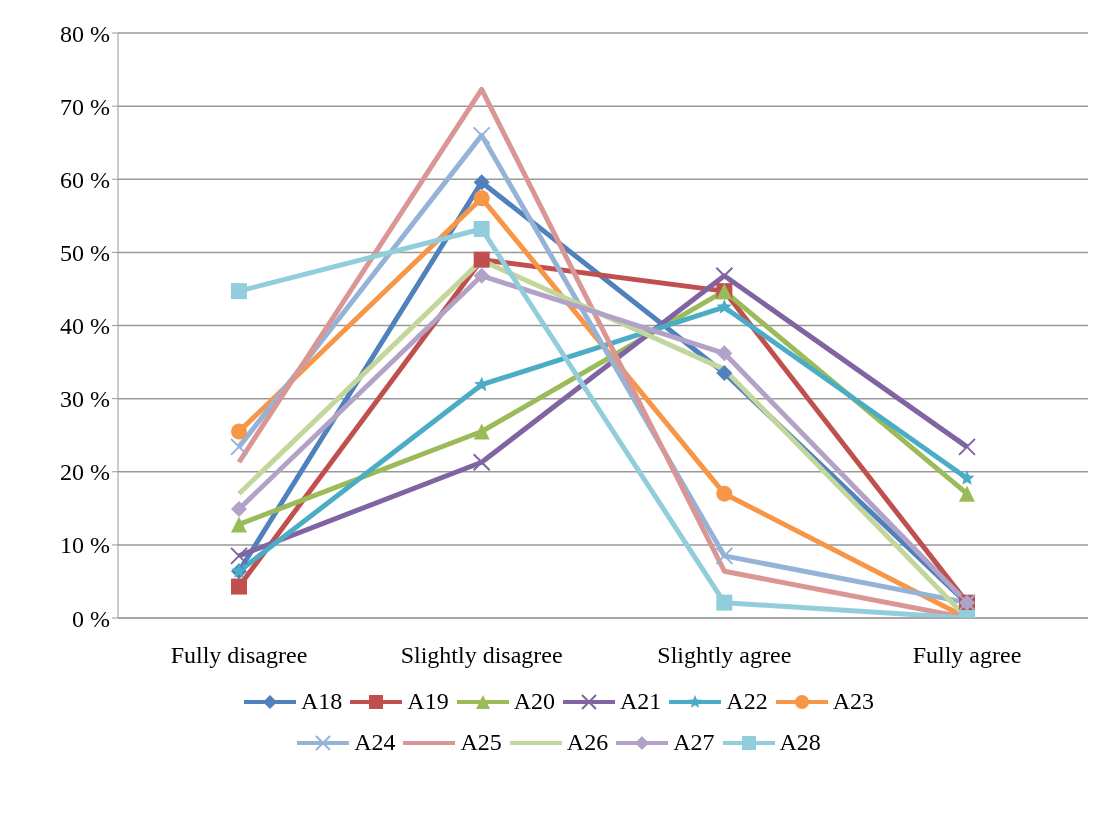 The height and width of the screenshot is (821, 1120). What do you see at coordinates (800, 742) in the screenshot?
I see `legend-label: A28` at bounding box center [800, 742].